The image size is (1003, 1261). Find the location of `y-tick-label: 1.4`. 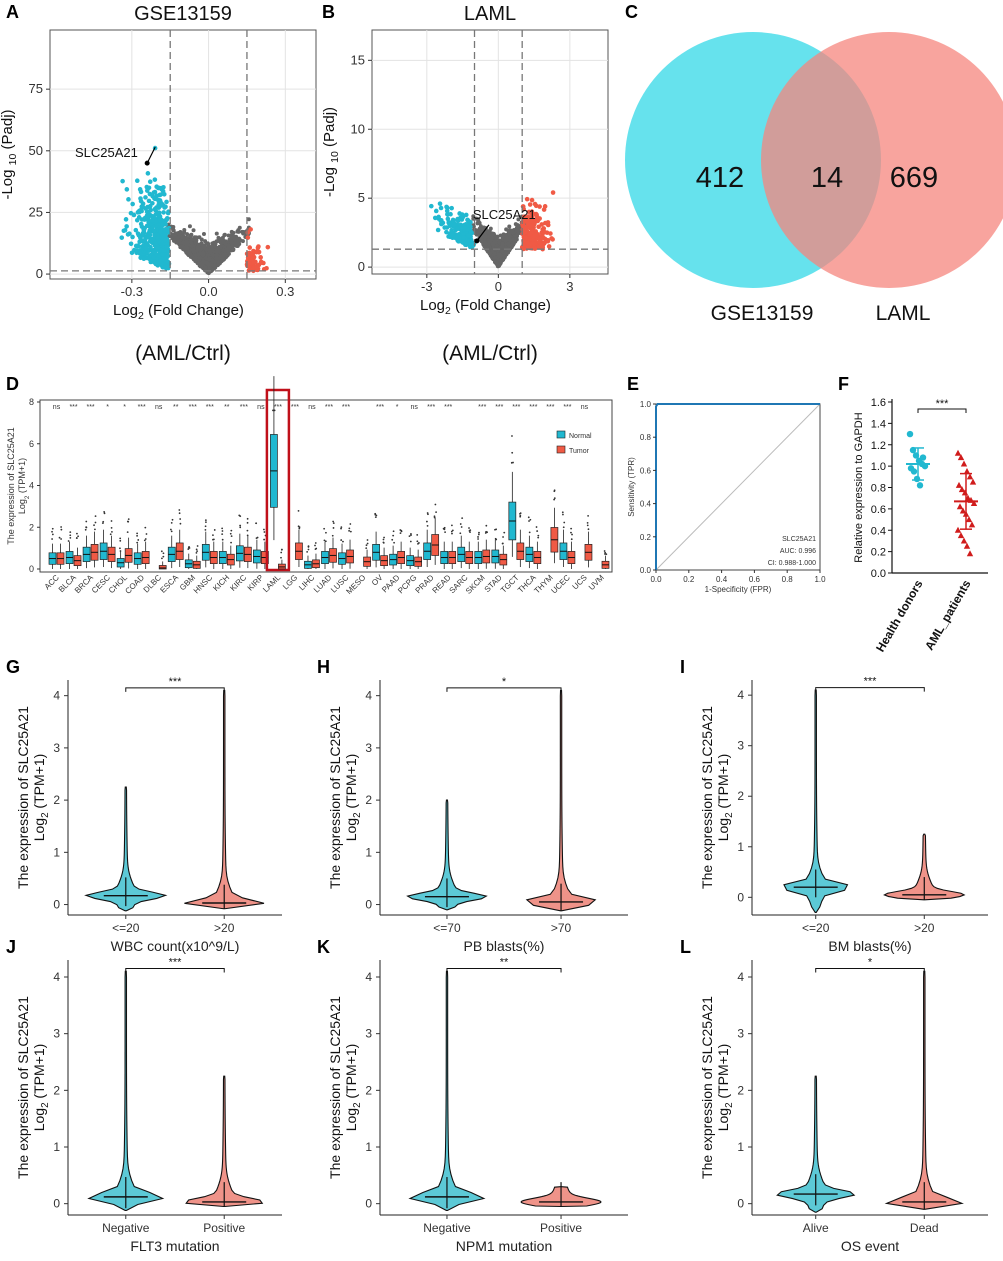

y-tick-label: 1.4 is located at coordinates (878, 424).